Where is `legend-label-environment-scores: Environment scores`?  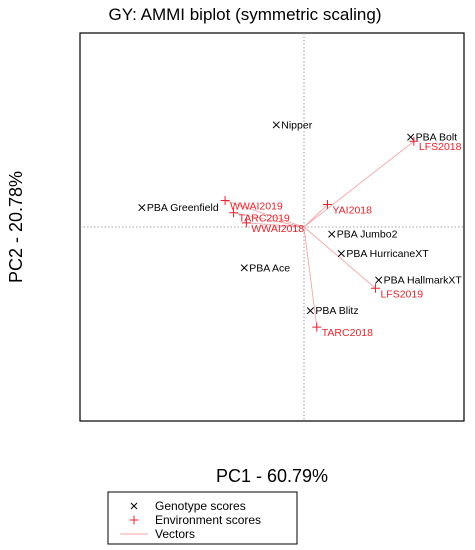
legend-label-environment-scores: Environment scores is located at coordinates (208, 520).